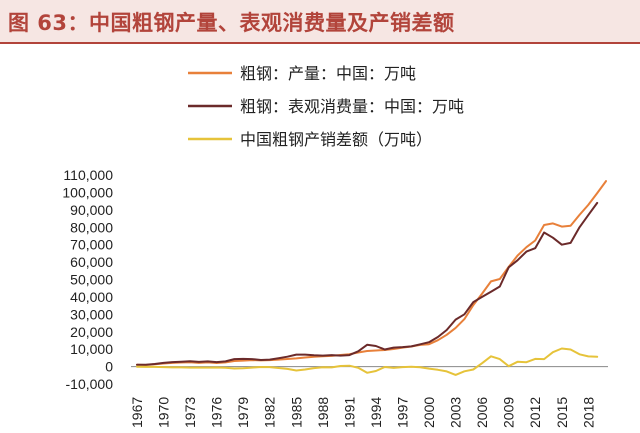 This screenshot has width=640, height=433. Describe the element at coordinates (91, 210) in the screenshot. I see `y-tick-label: 90,000` at that location.